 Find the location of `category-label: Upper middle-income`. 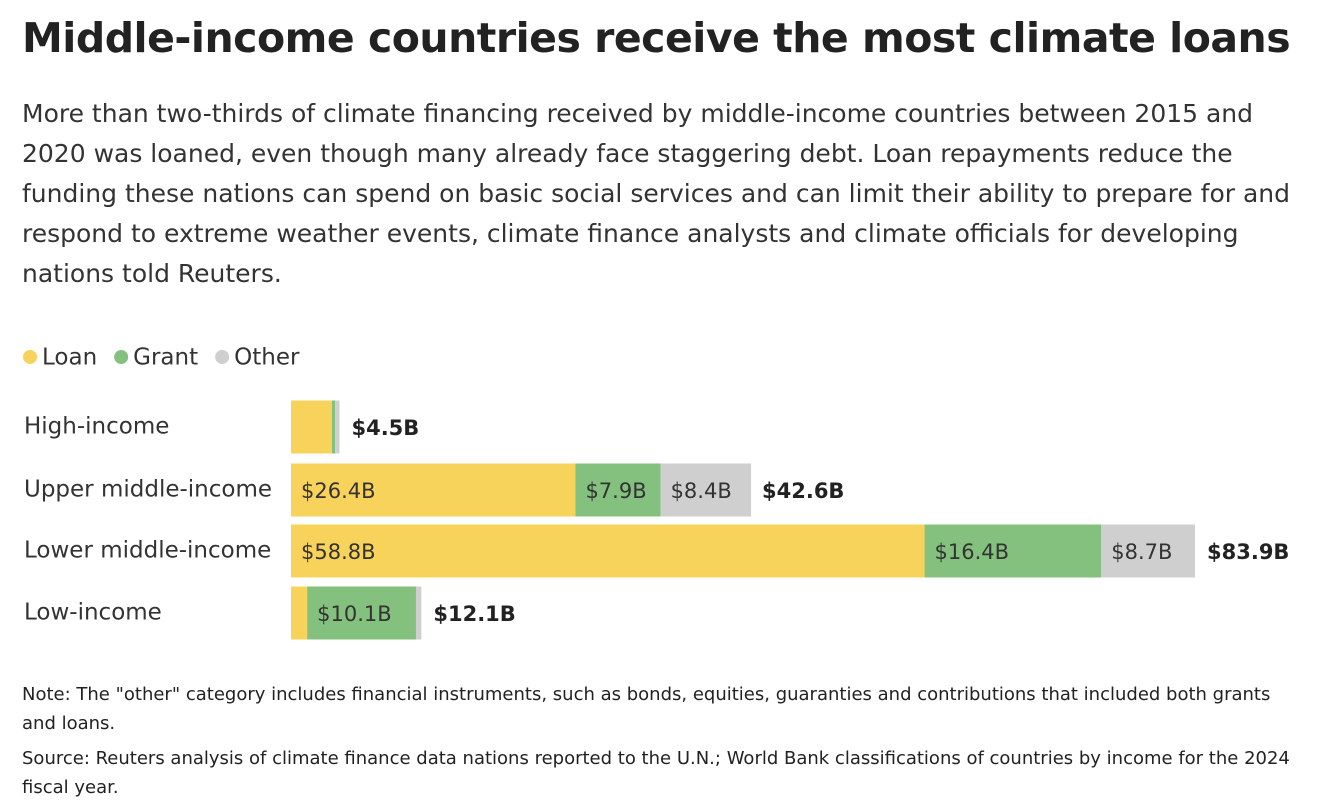

category-label: Upper middle-income is located at coordinates (148, 490).